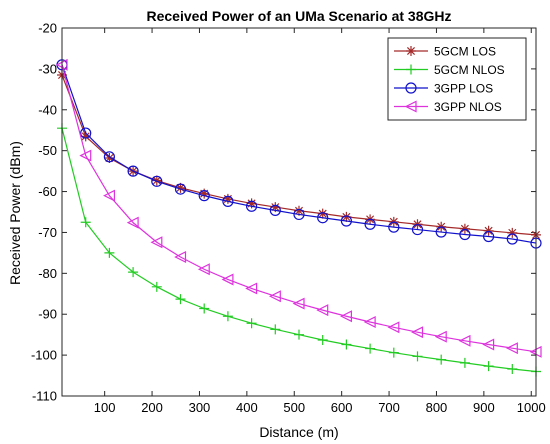 Image resolution: width=550 pixels, height=444 pixels. What do you see at coordinates (465, 52) in the screenshot?
I see `legend-label: 5GCM LOS` at bounding box center [465, 52].